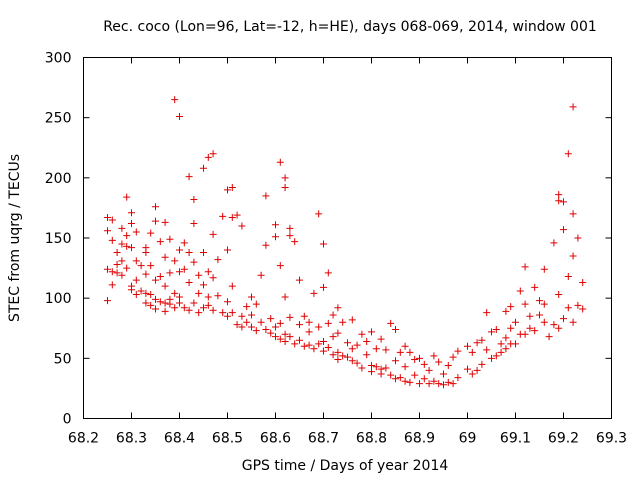  I want to click on x-tick-label: 69, so click(468, 439).